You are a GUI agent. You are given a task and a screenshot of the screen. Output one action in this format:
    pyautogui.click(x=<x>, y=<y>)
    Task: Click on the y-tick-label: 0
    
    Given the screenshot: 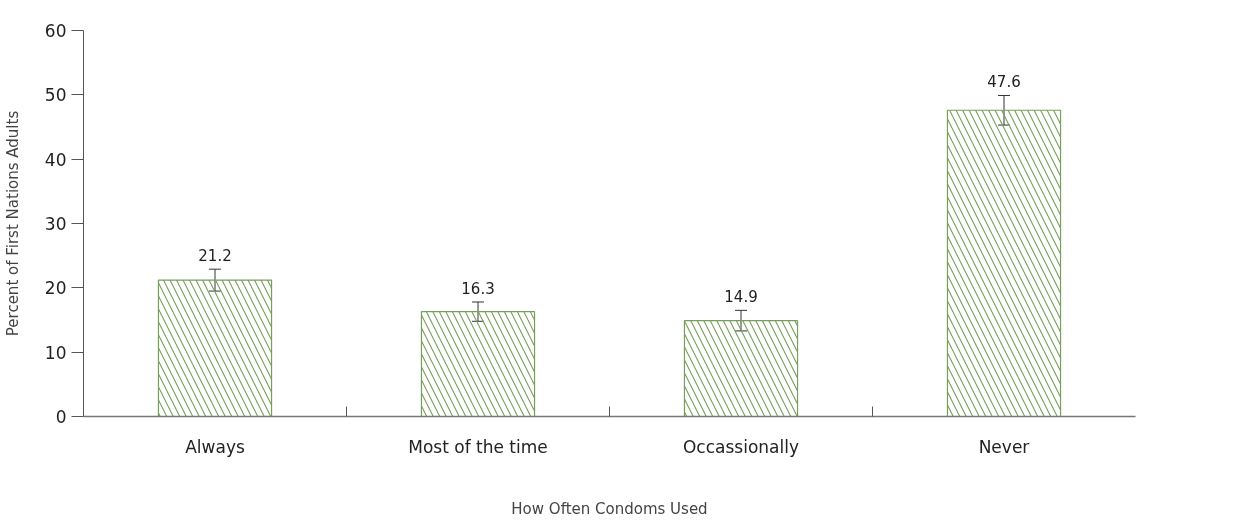 What is the action you would take?
    pyautogui.click(x=61, y=417)
    